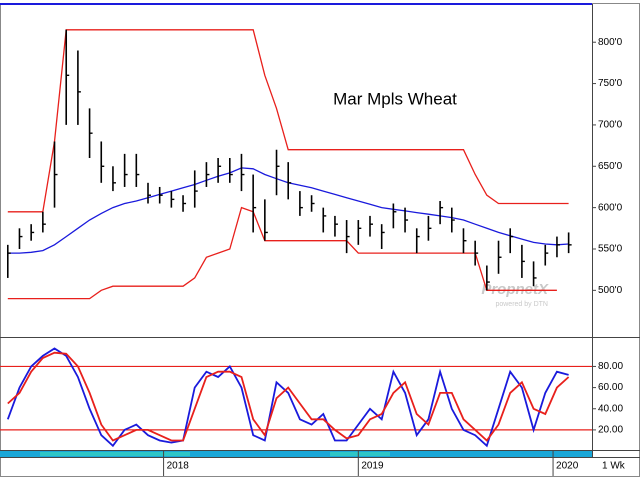 This screenshot has height=480, width=640. I want to click on y-tick-label: 80.00, so click(610, 366).